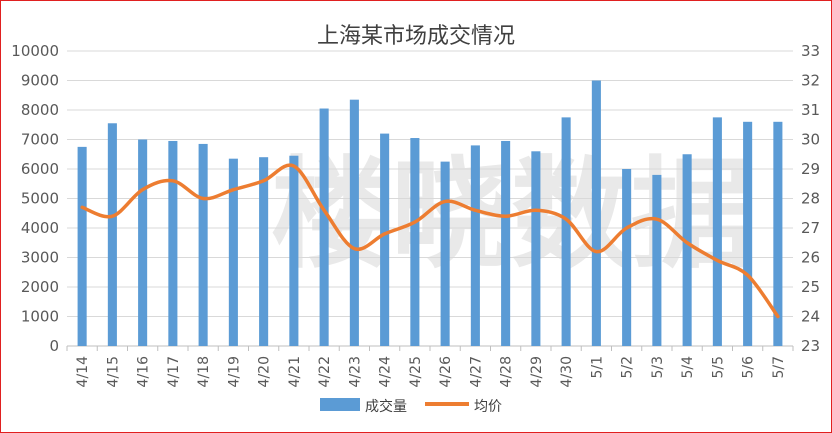  Describe the element at coordinates (718, 367) in the screenshot. I see `x-tick-label: 5/5` at that location.